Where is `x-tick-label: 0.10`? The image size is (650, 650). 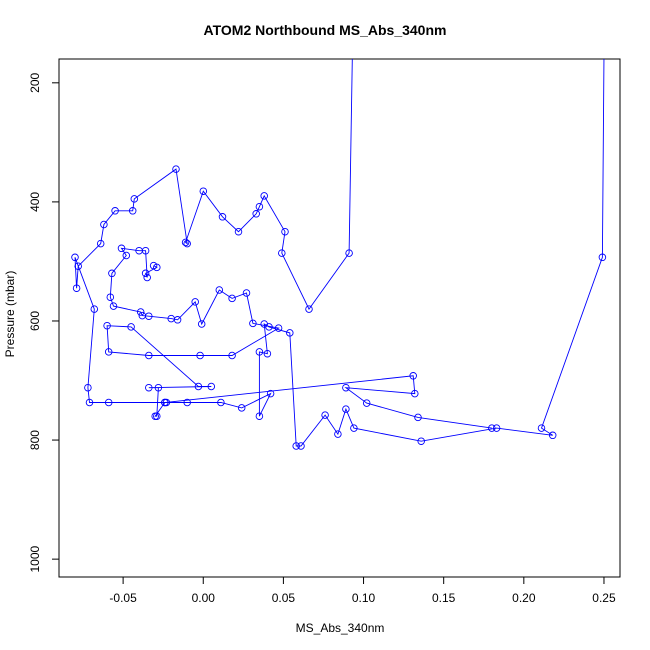
x-tick-label: 0.10 is located at coordinates (364, 598).